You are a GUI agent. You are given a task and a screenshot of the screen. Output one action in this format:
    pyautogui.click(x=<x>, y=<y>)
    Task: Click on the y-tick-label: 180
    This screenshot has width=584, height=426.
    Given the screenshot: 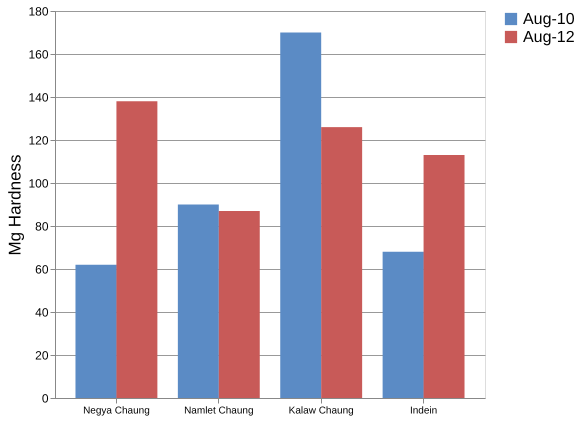 What is the action you would take?
    pyautogui.click(x=38, y=11)
    